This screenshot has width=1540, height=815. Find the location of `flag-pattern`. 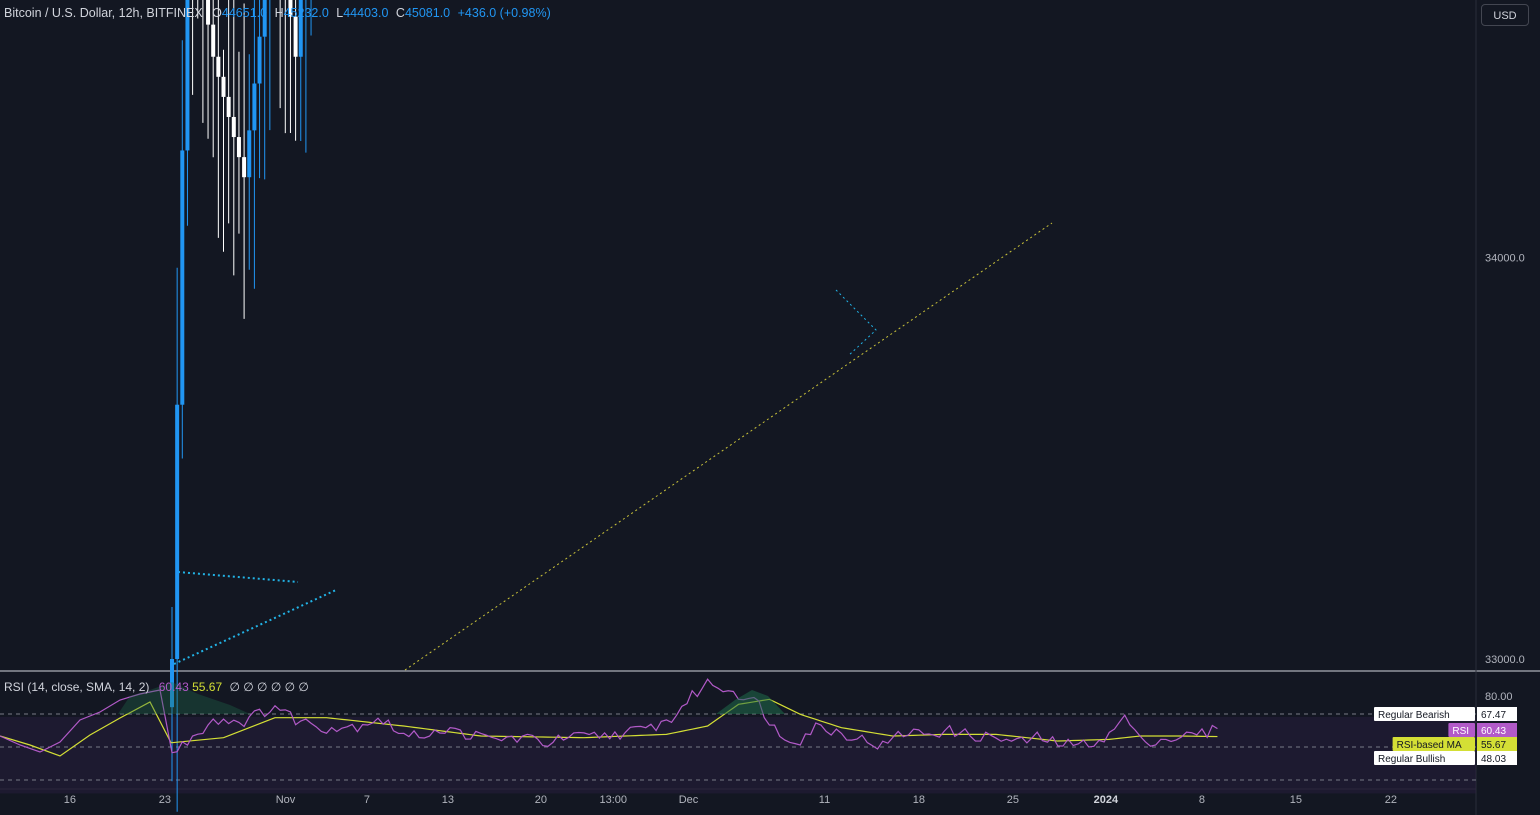

flag-pattern is located at coordinates (856, 323).